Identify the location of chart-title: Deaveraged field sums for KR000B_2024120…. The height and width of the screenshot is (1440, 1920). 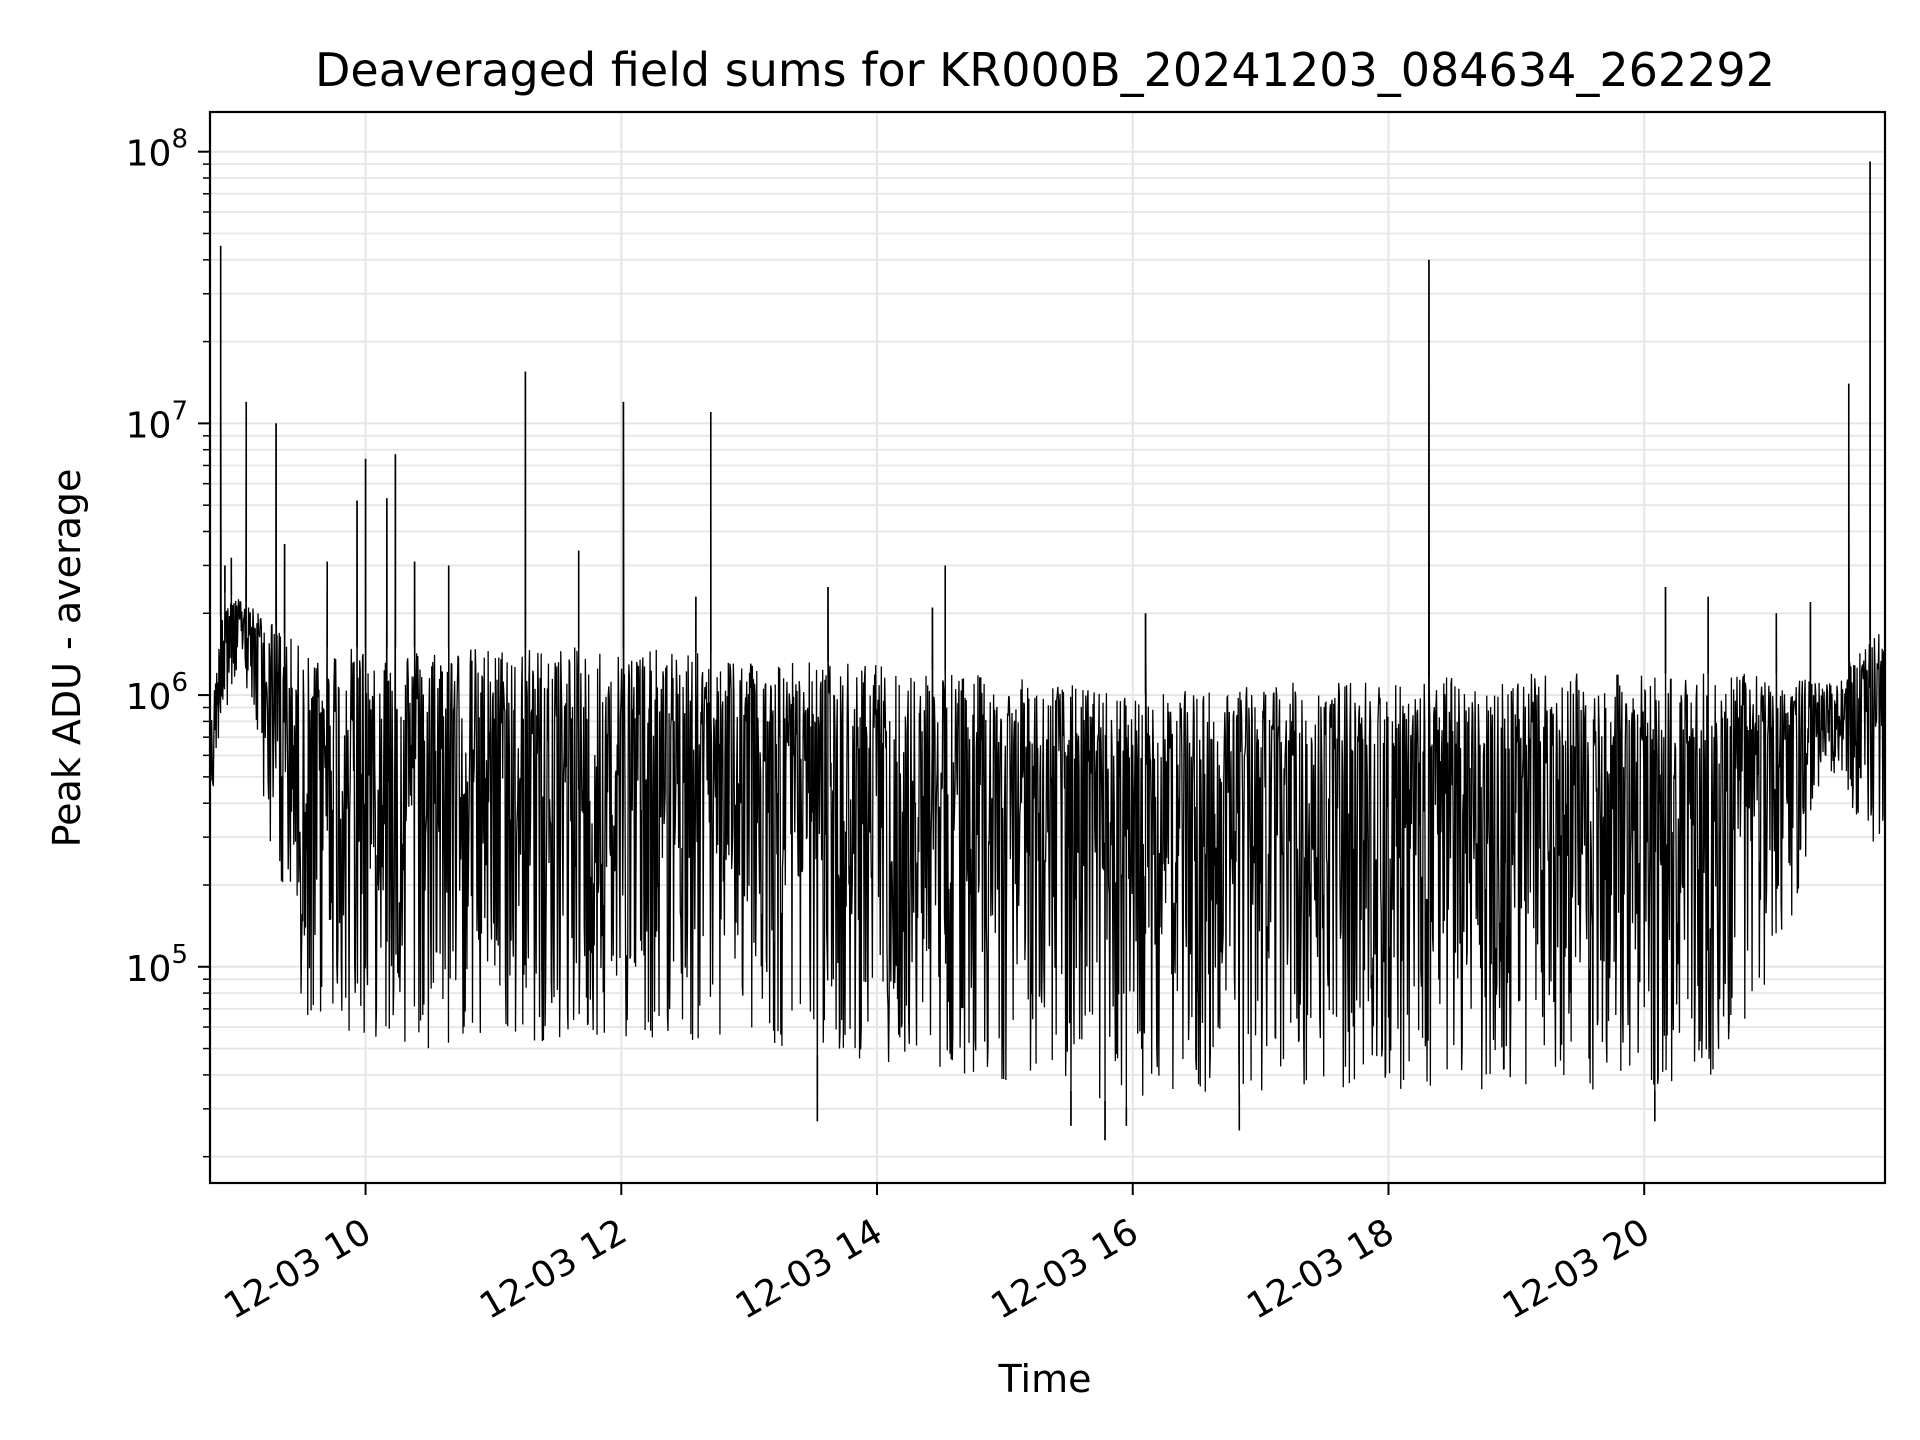
(1045, 70).